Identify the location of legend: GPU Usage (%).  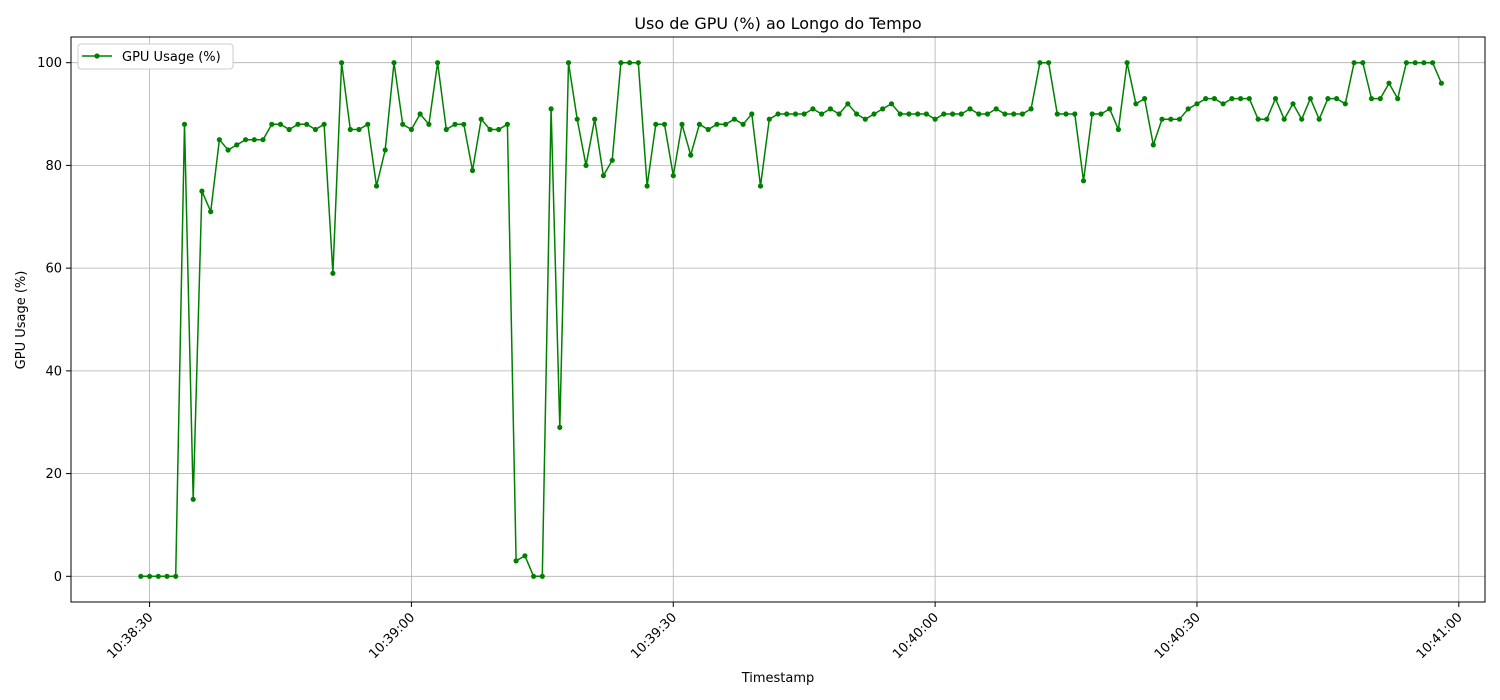
(155, 56).